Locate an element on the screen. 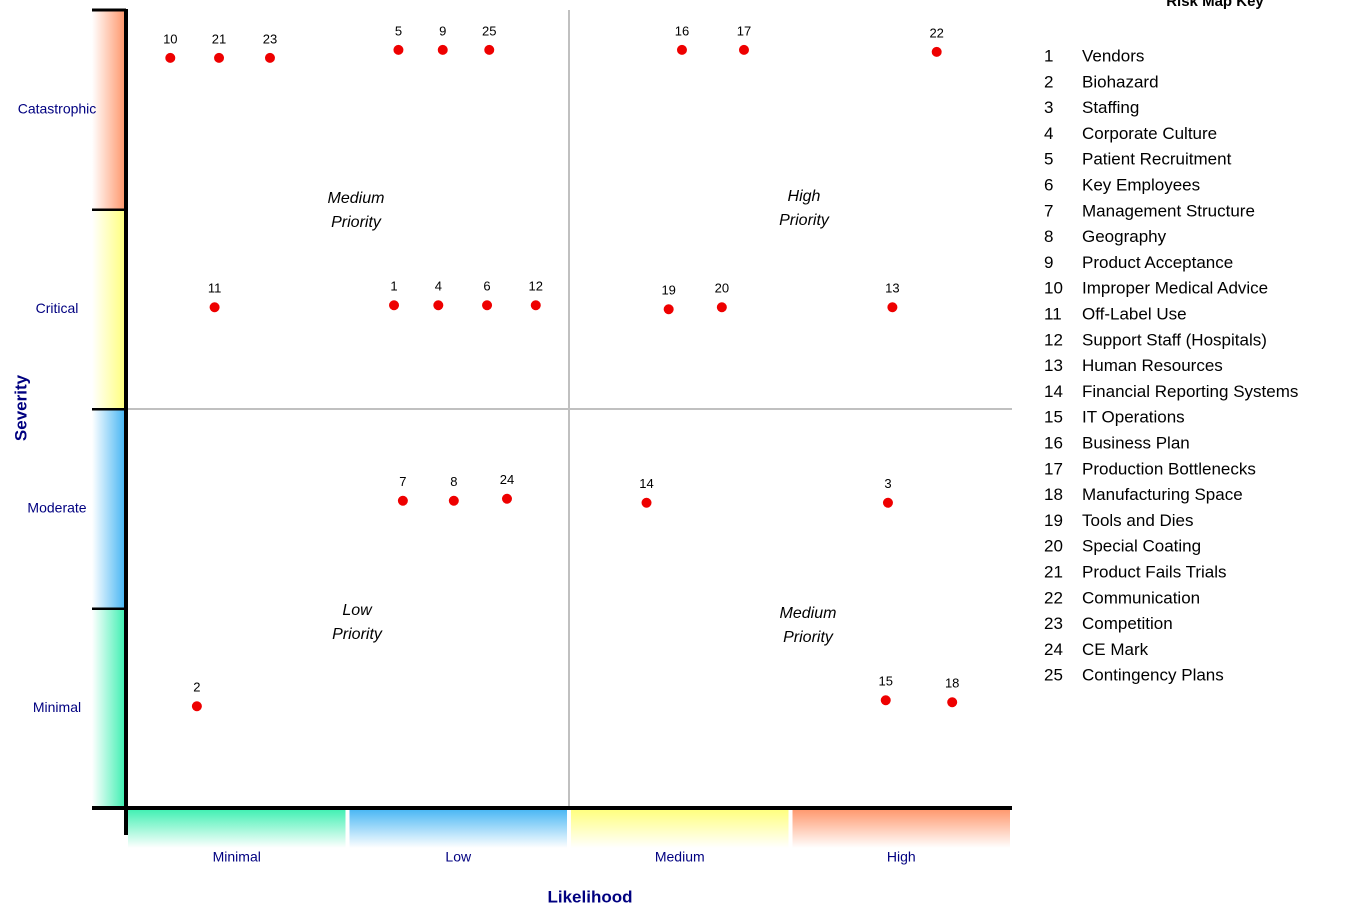 The image size is (1367, 911). point-label: 24 is located at coordinates (507, 479).